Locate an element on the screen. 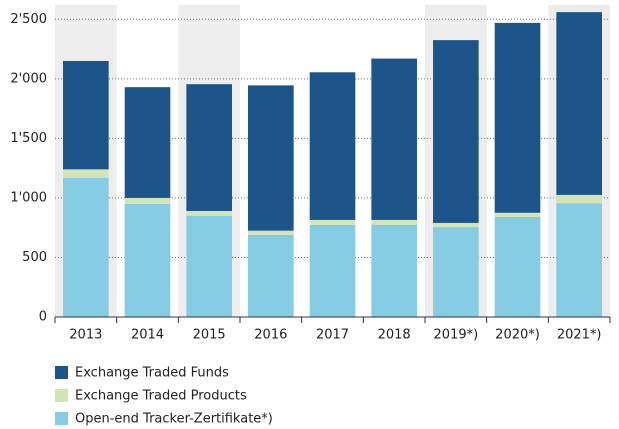  x-tick-label: 2013 is located at coordinates (85, 335).